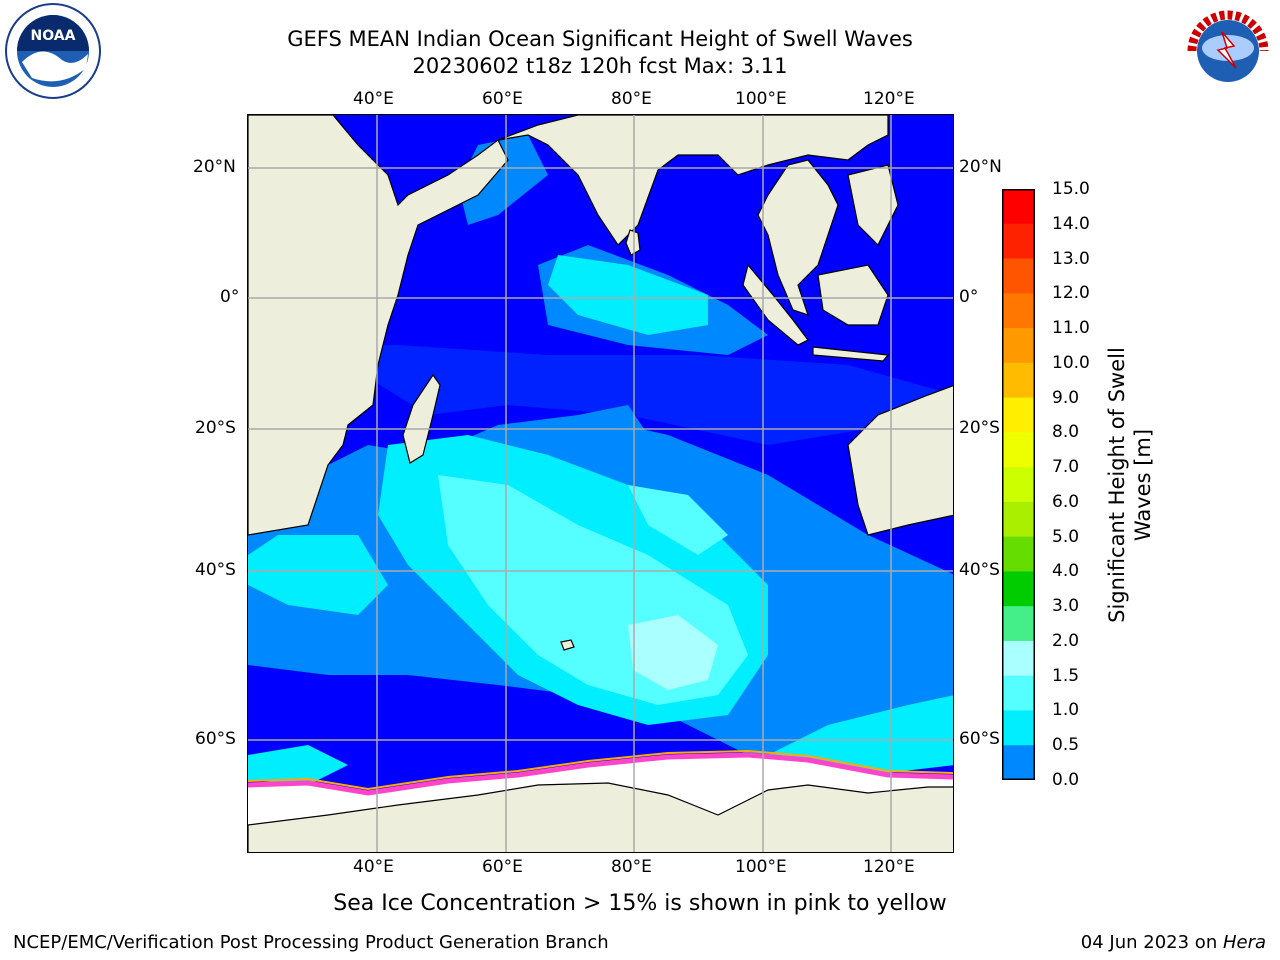  What do you see at coordinates (1151, 942) in the screenshot?
I see `footer-date-text: 04 Jun 2023 on` at bounding box center [1151, 942].